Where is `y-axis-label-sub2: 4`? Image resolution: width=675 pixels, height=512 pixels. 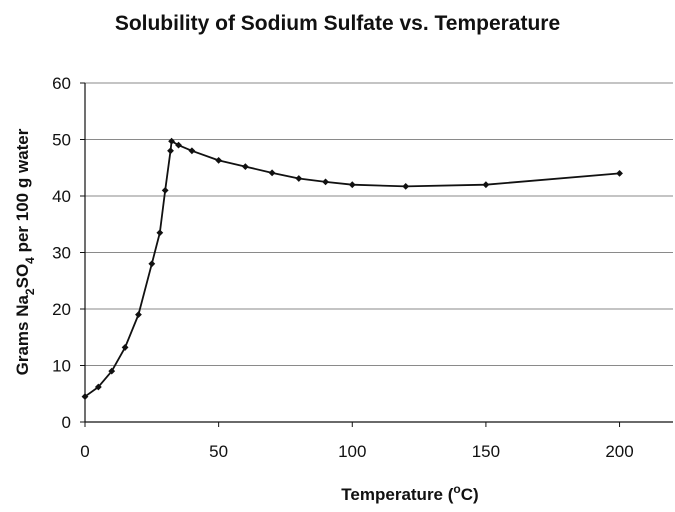
y-axis-label-sub2: 4 is located at coordinates (30, 260).